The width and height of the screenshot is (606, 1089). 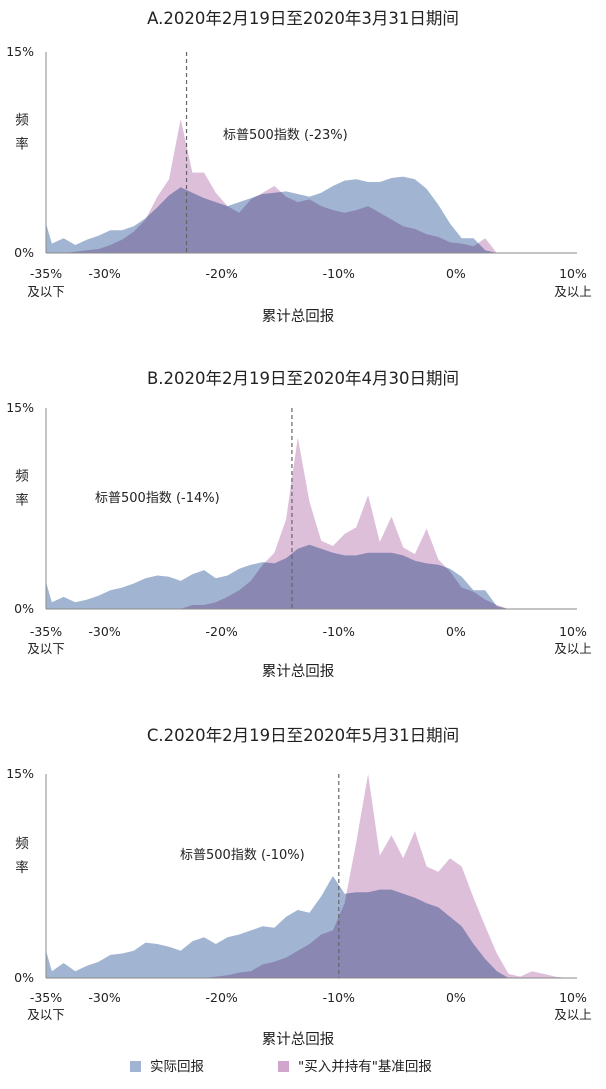 I want to click on chart-title: A.2020年2月19日至2020年3月31日期间, so click(x=303, y=18).